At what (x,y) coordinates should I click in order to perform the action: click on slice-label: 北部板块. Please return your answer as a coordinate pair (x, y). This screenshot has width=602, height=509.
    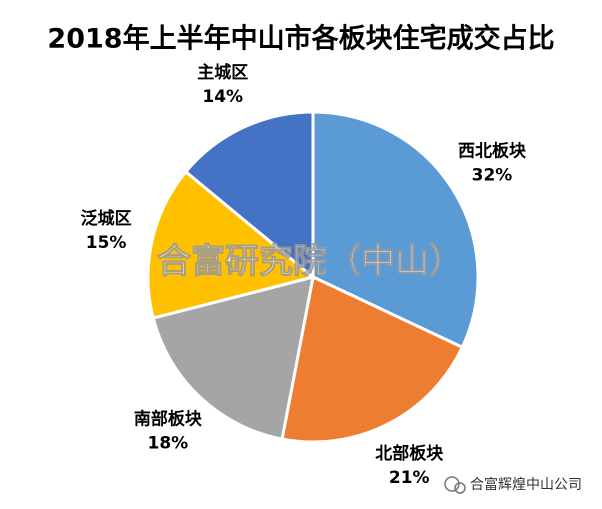
    Looking at the image, I should click on (409, 453).